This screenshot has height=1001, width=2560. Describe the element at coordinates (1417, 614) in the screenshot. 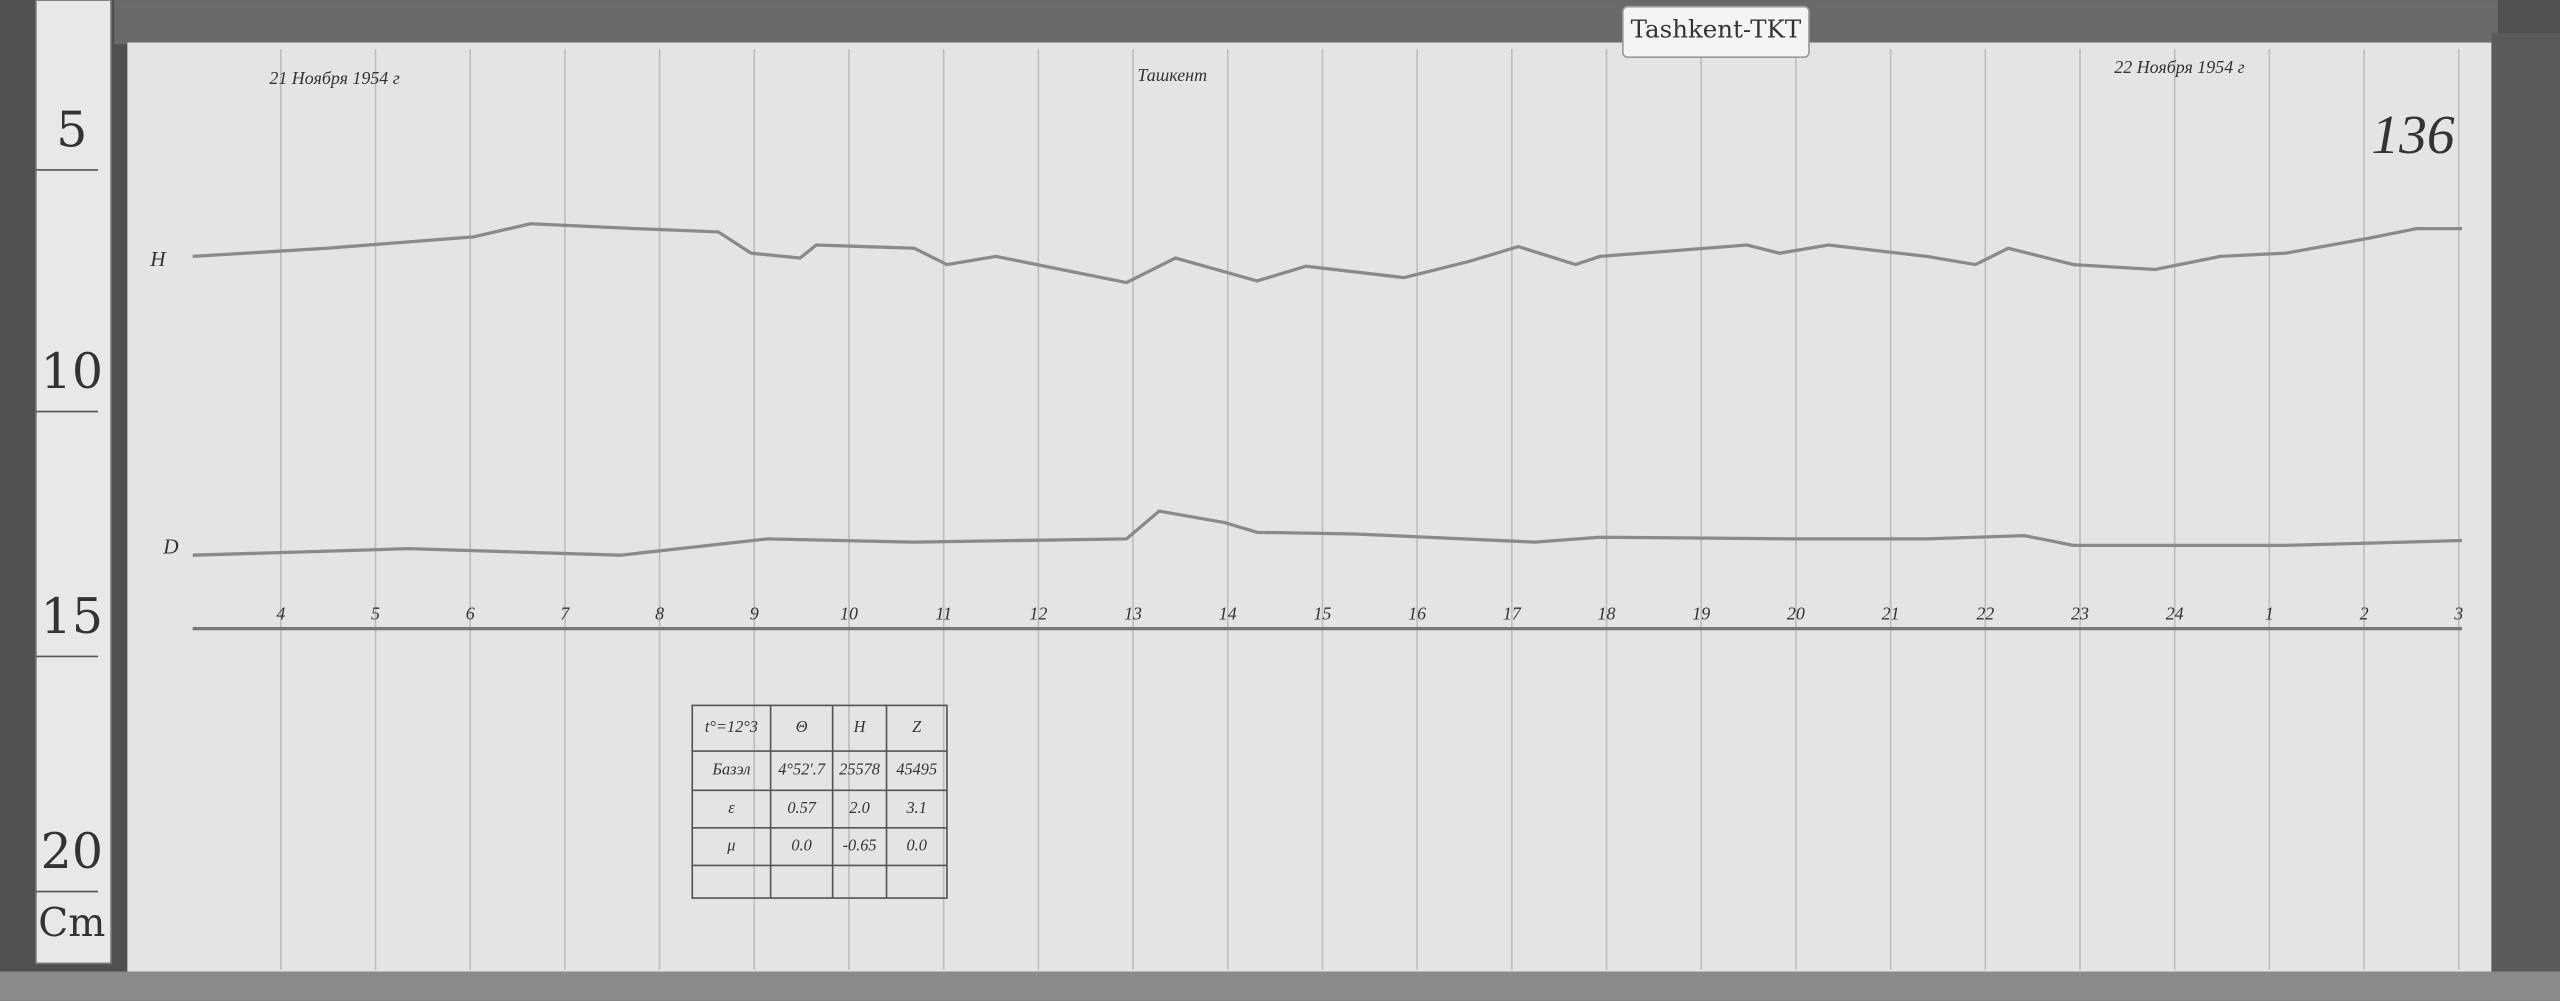

I see `hour-label: 16` at that location.